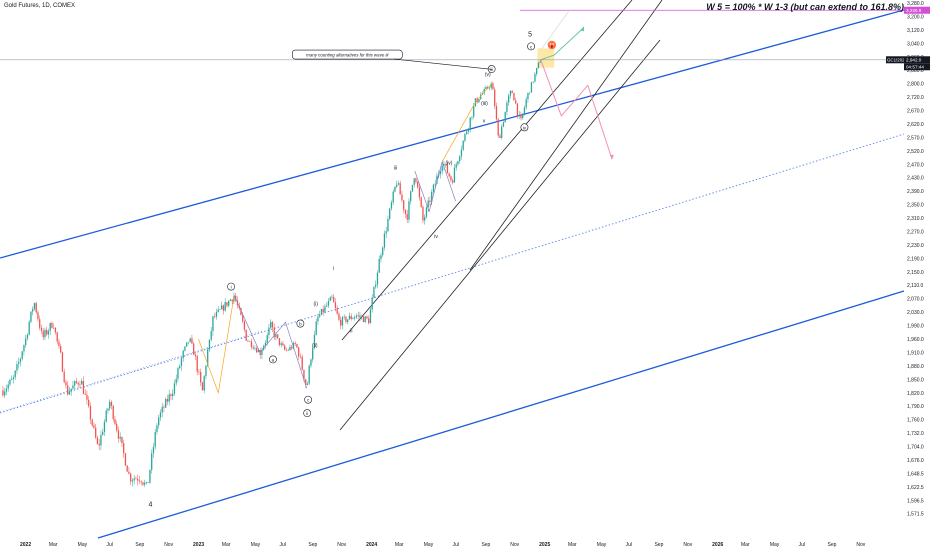  What do you see at coordinates (395, 168) in the screenshot?
I see `wave-label: iii` at bounding box center [395, 168].